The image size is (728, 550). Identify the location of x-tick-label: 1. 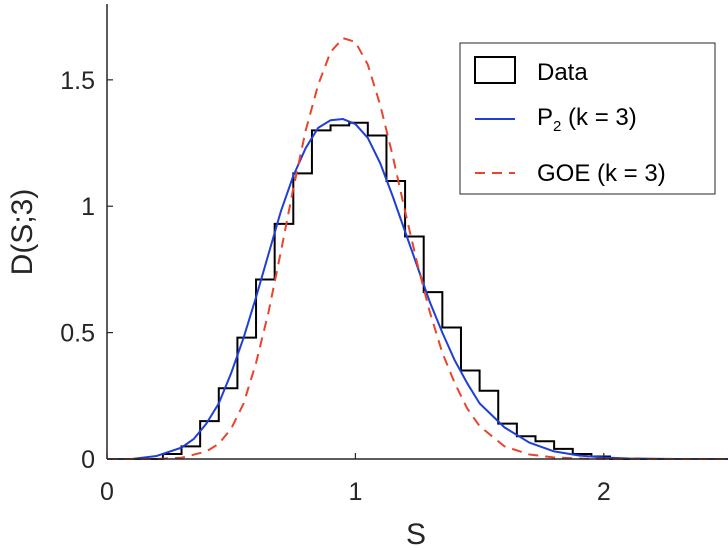
(355, 492).